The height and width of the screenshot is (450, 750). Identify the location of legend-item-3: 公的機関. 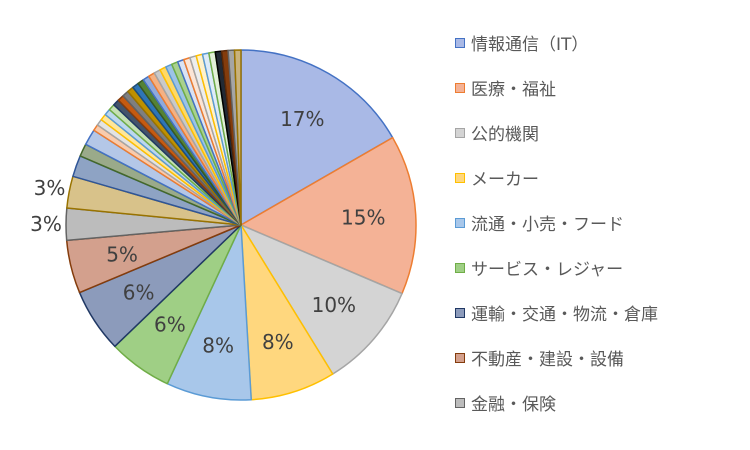
(600, 132).